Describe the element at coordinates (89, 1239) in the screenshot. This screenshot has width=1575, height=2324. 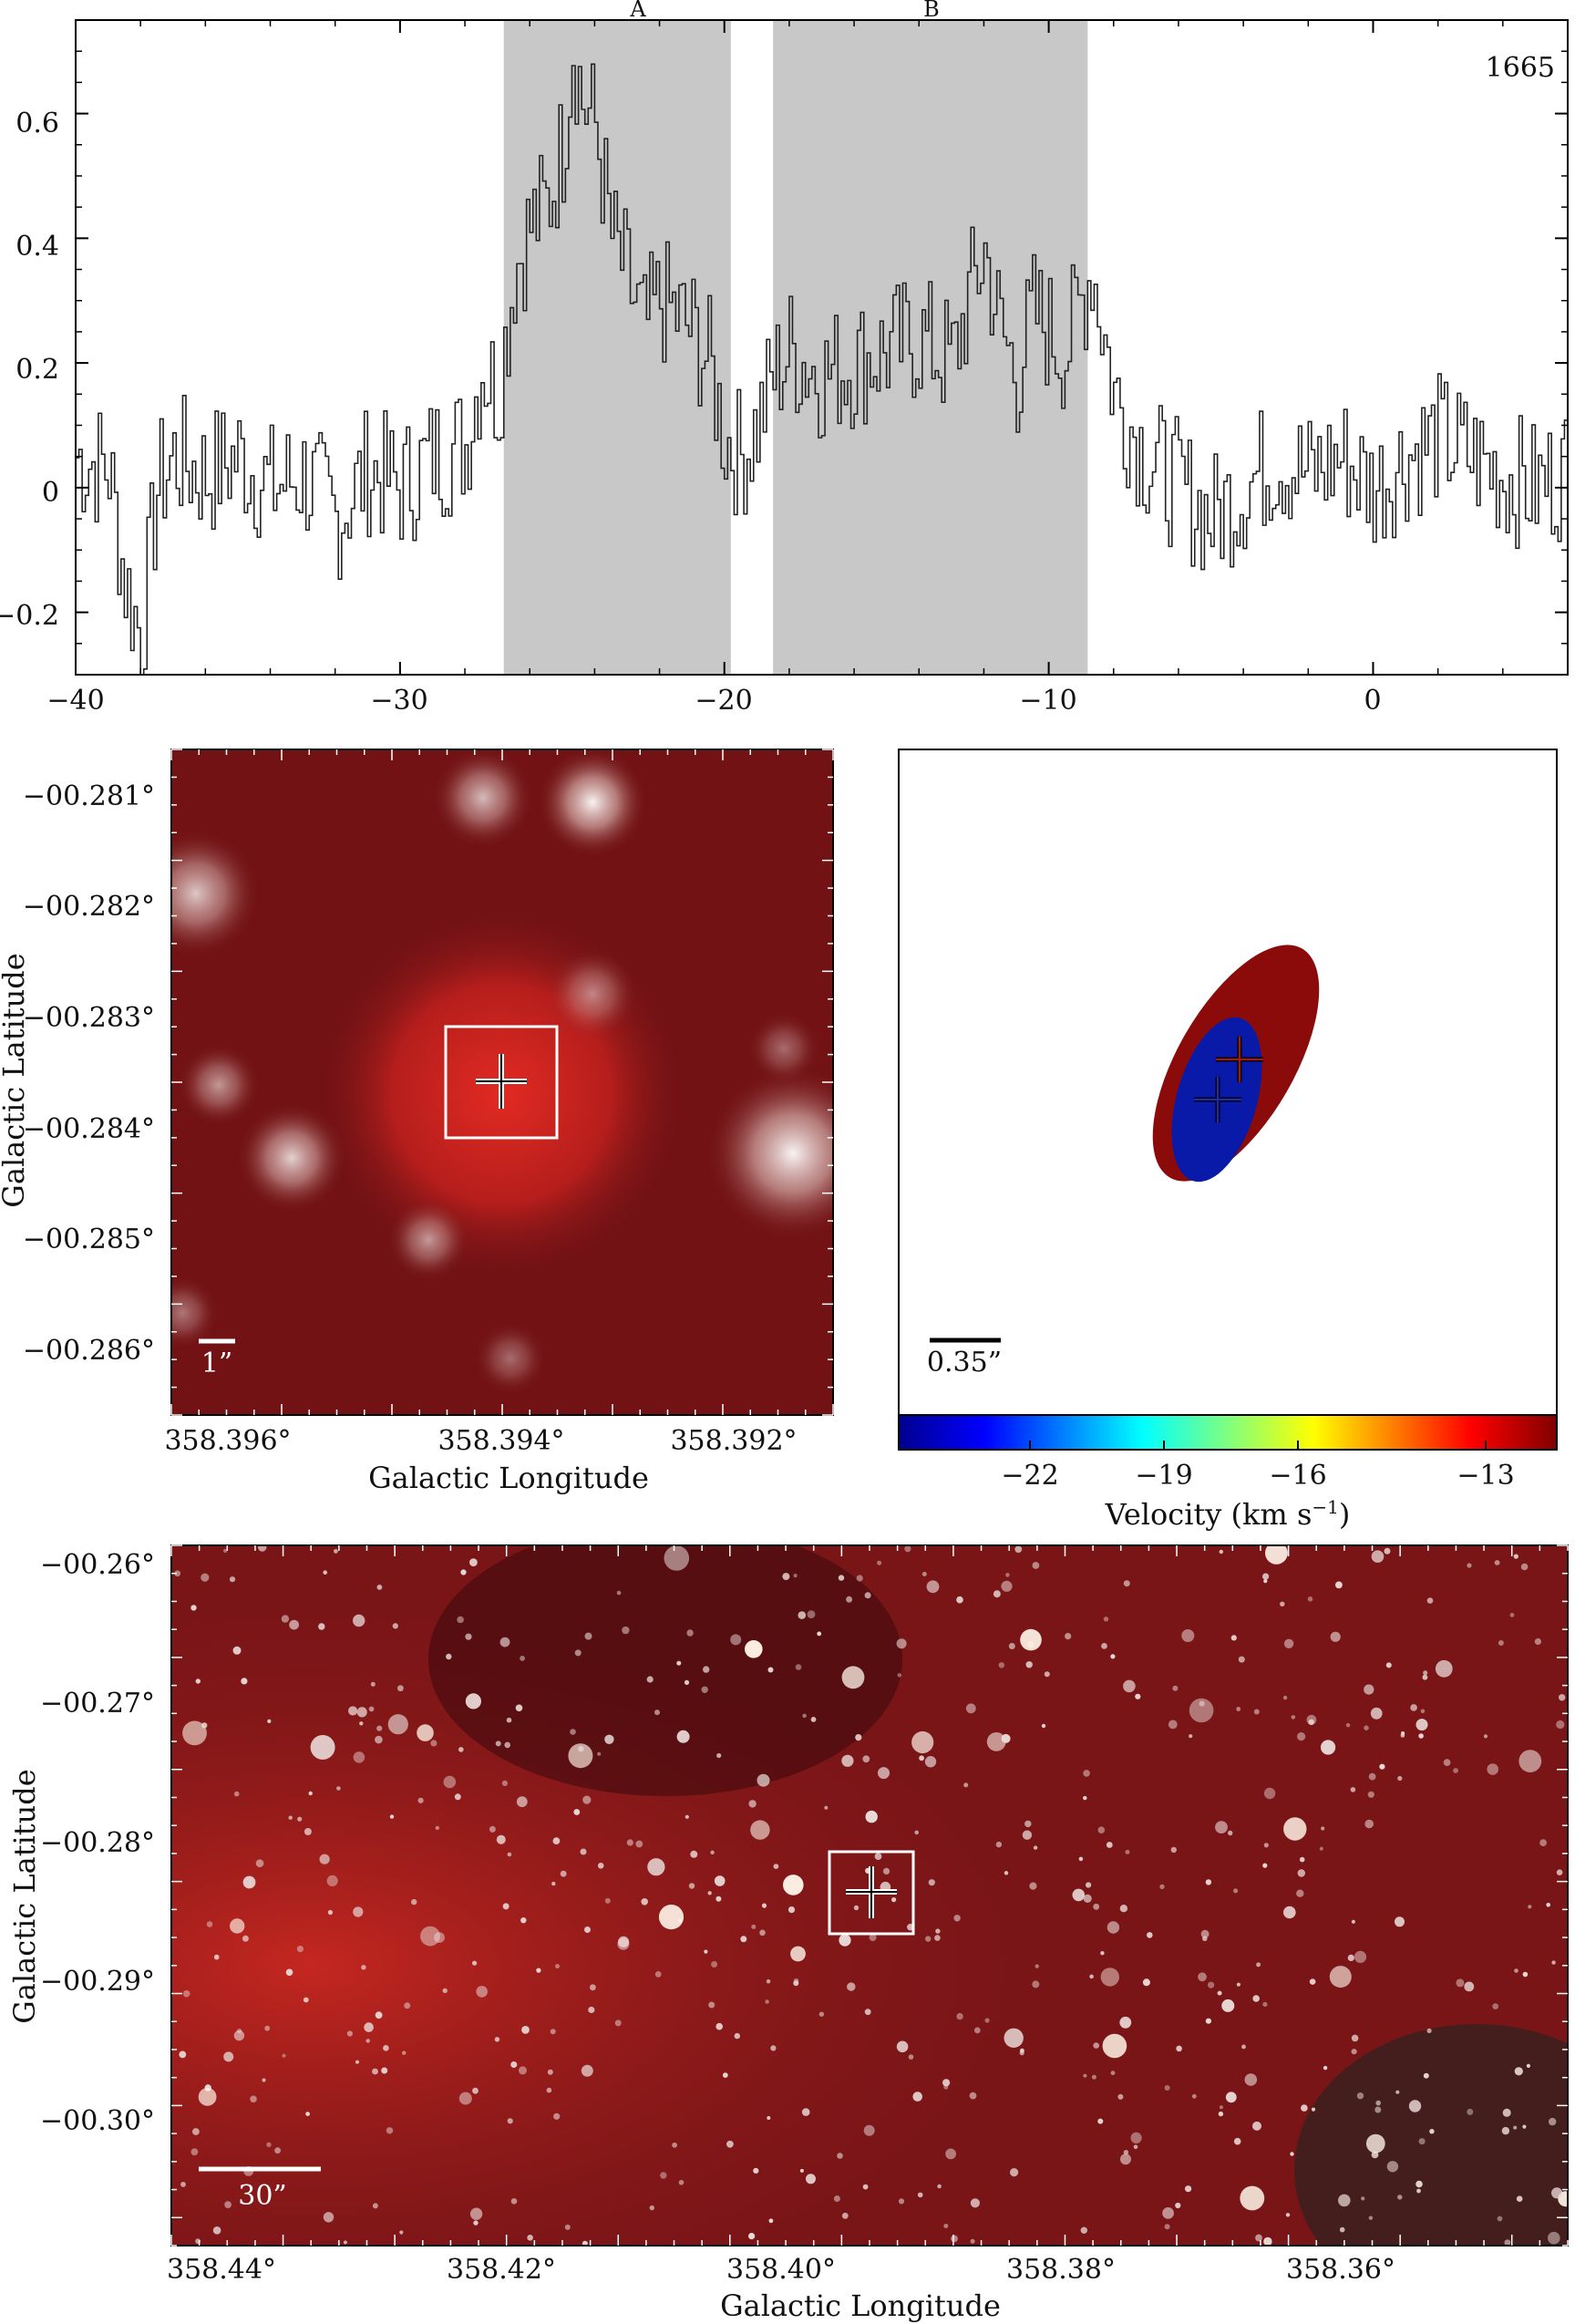
I see `y-tick-label: −00.285°` at that location.